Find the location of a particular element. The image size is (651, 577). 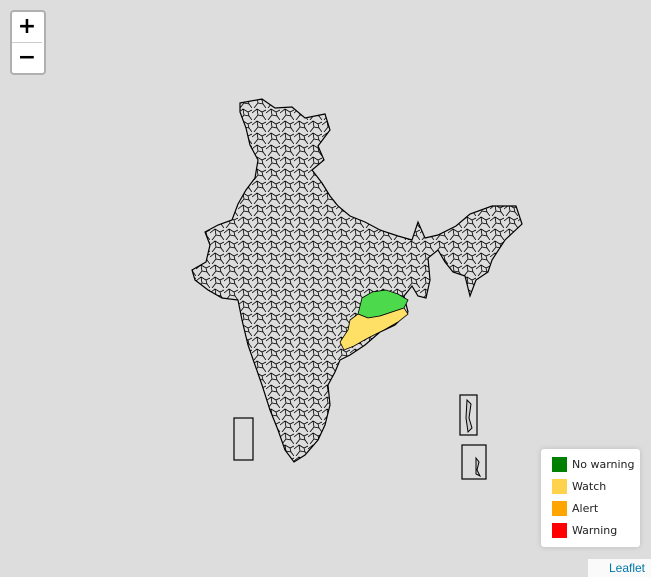

legend: No warning Watch Alert Warning is located at coordinates (590, 498).